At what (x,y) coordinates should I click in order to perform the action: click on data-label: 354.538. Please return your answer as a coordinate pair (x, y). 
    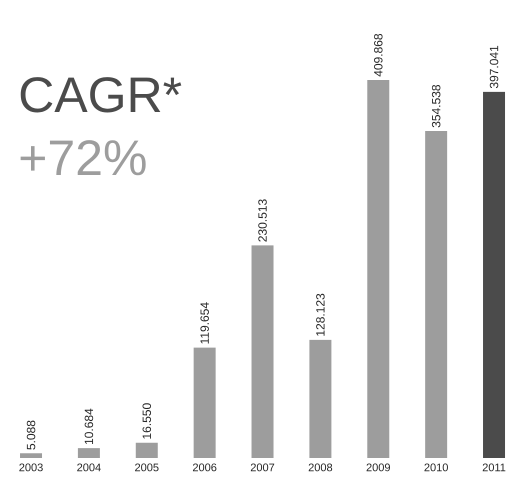
    Looking at the image, I should click on (436, 106).